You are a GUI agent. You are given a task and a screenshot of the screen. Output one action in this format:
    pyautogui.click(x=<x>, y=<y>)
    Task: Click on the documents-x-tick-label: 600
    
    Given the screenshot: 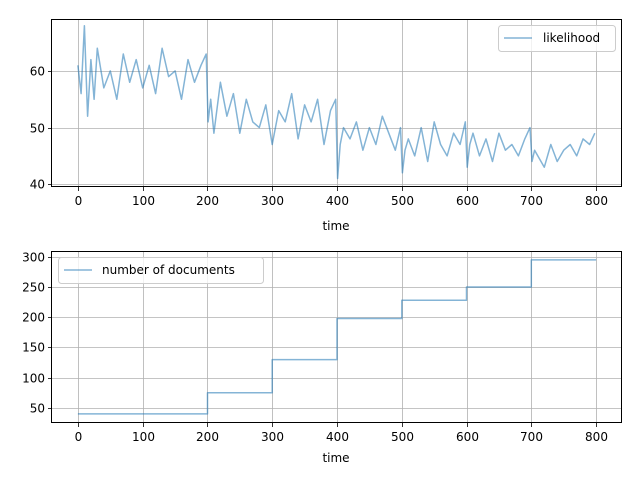 What is the action you would take?
    pyautogui.click(x=467, y=437)
    